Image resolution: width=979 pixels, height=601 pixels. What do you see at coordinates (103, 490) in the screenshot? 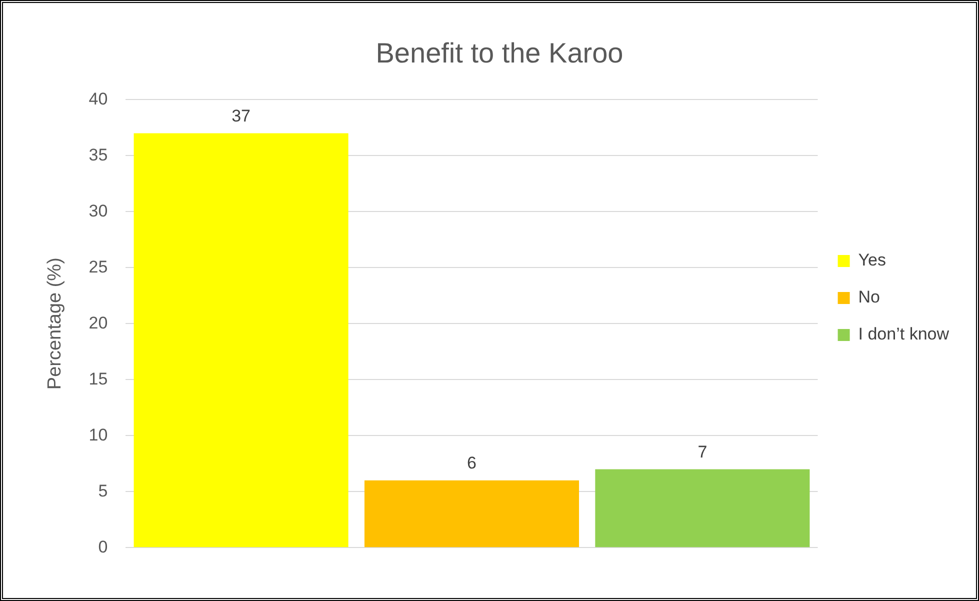
I see `y-tick-label: 5` at bounding box center [103, 490].